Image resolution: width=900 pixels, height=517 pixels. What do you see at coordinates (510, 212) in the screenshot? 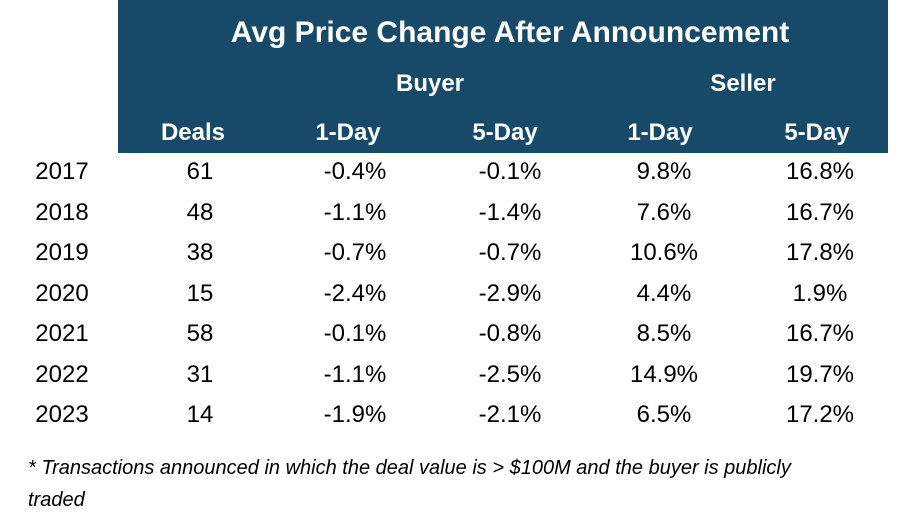
I see `cell: -1.4%` at bounding box center [510, 212].